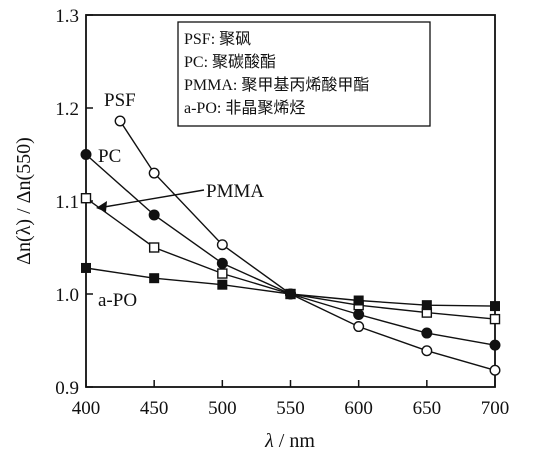 This screenshot has height=460, width=533. Describe the element at coordinates (304, 74) in the screenshot. I see `legend-box` at that location.